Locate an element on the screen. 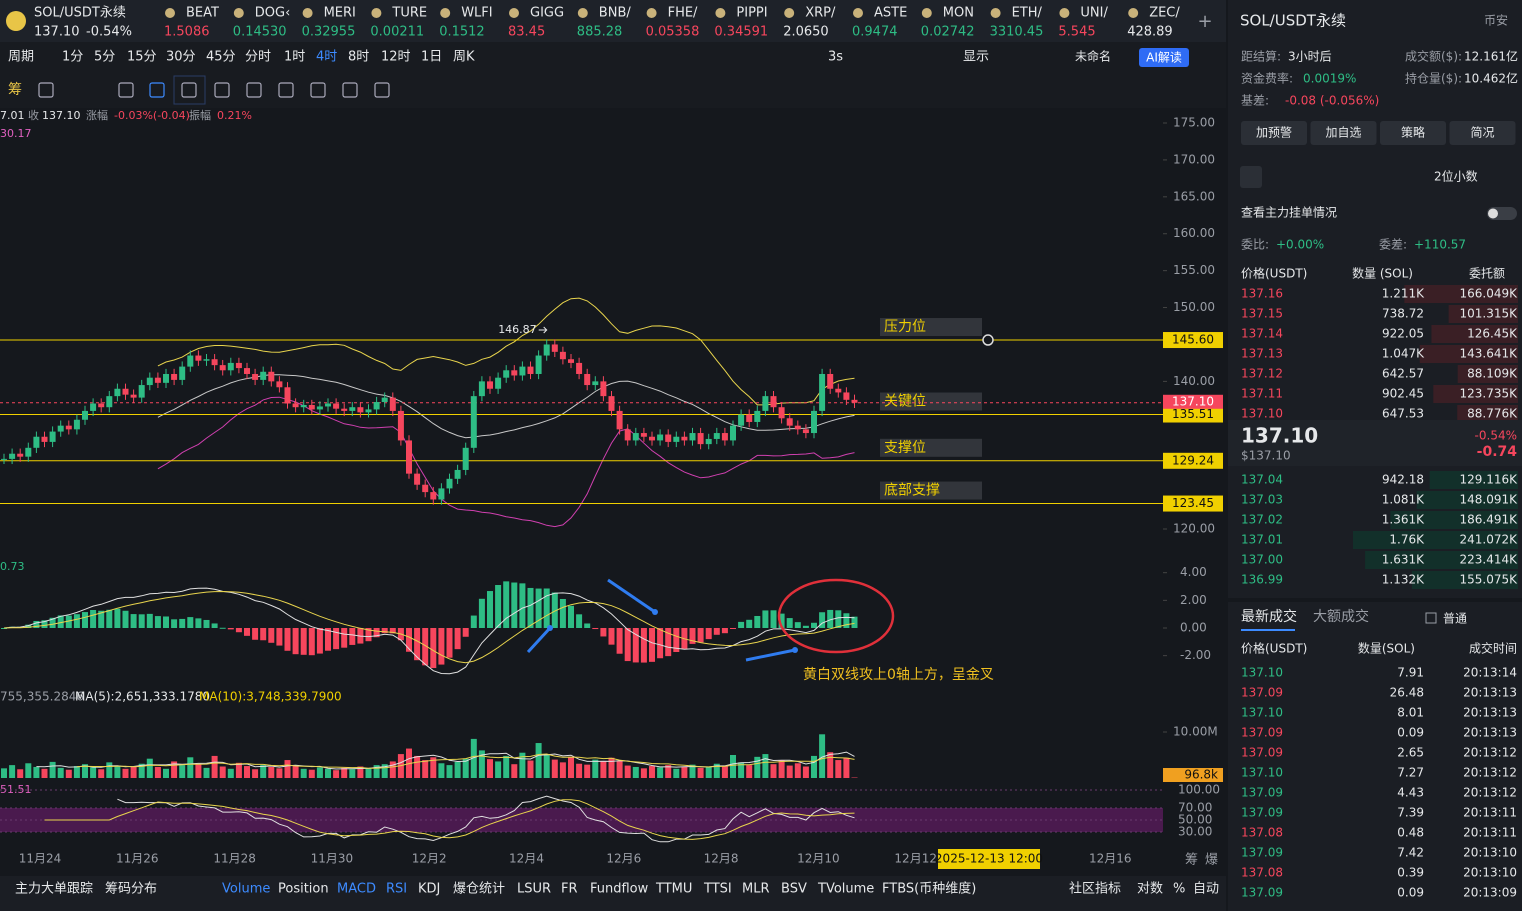 Image resolution: width=1522 pixels, height=911 pixels. bottom-tab: 主力大单跟踪 is located at coordinates (54, 889).